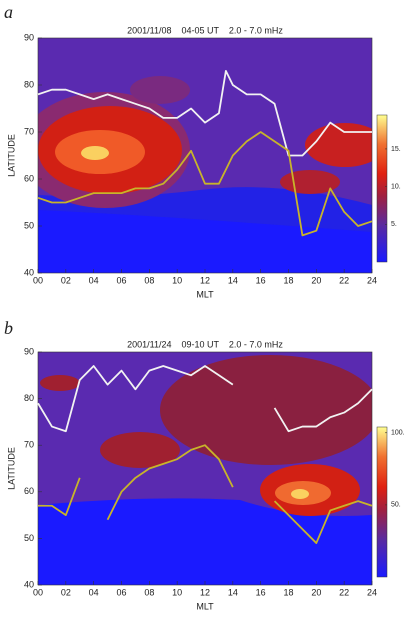 The width and height of the screenshot is (408, 634). What do you see at coordinates (396, 505) in the screenshot?
I see `colorbar-tick-label: 50.` at bounding box center [396, 505].